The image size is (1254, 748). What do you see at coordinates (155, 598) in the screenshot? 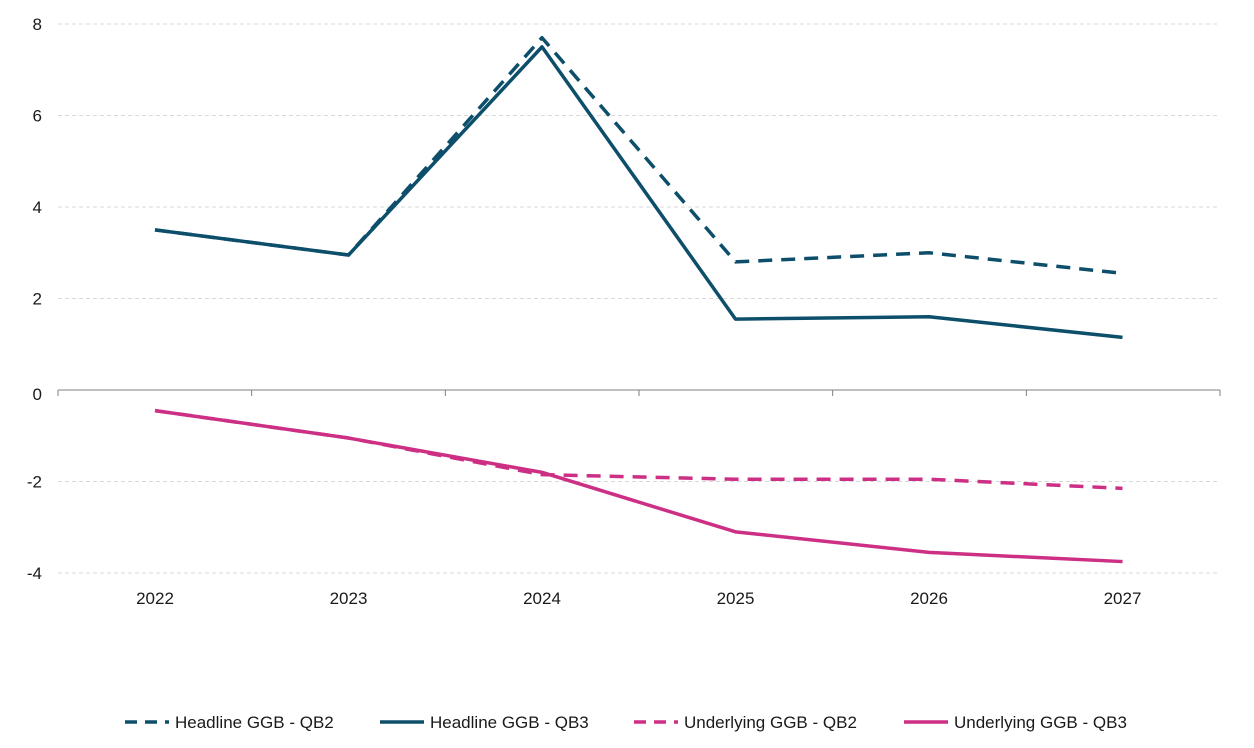
I see `x-tick-label: 2022` at bounding box center [155, 598].